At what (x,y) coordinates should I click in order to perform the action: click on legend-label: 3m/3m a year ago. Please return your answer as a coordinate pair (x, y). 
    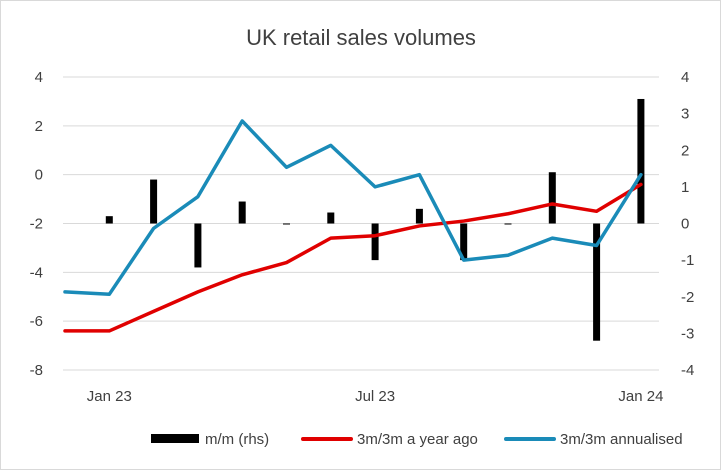
    Looking at the image, I should click on (417, 439).